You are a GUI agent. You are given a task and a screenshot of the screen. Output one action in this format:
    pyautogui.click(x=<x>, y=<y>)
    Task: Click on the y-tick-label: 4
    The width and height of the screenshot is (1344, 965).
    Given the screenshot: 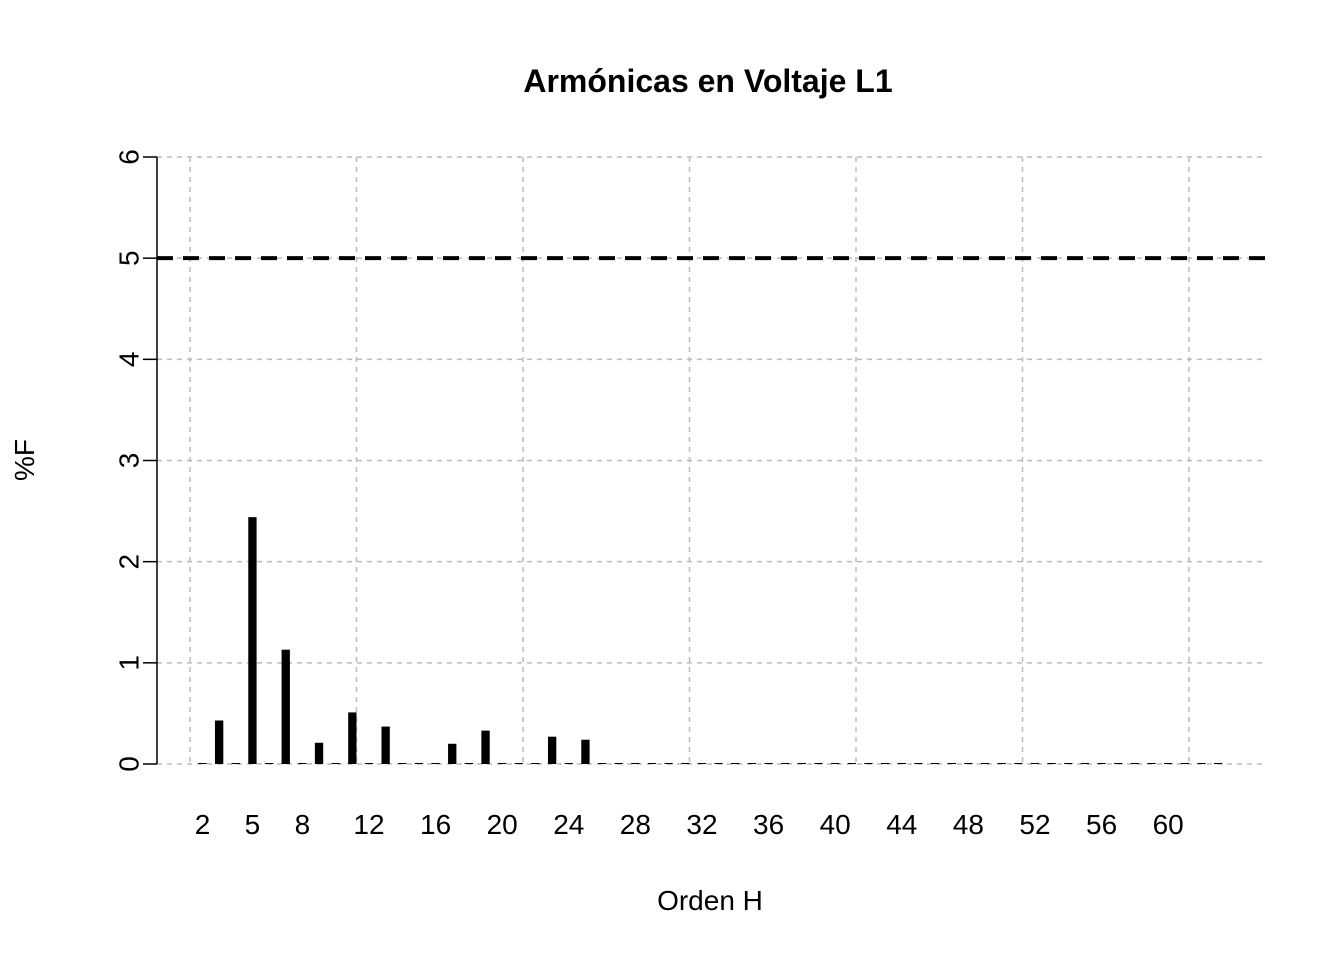 What is the action you would take?
    pyautogui.click(x=128, y=360)
    